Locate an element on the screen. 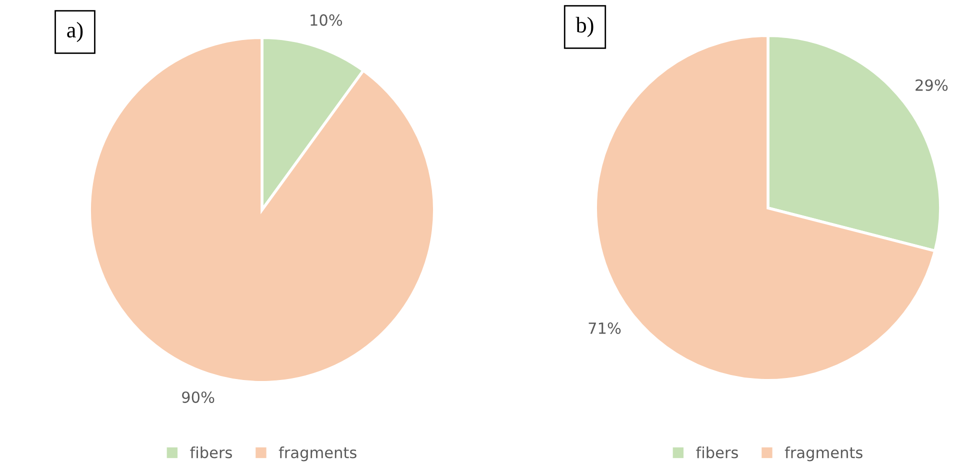 The height and width of the screenshot is (475, 956). chart-title: b) is located at coordinates (585, 27).